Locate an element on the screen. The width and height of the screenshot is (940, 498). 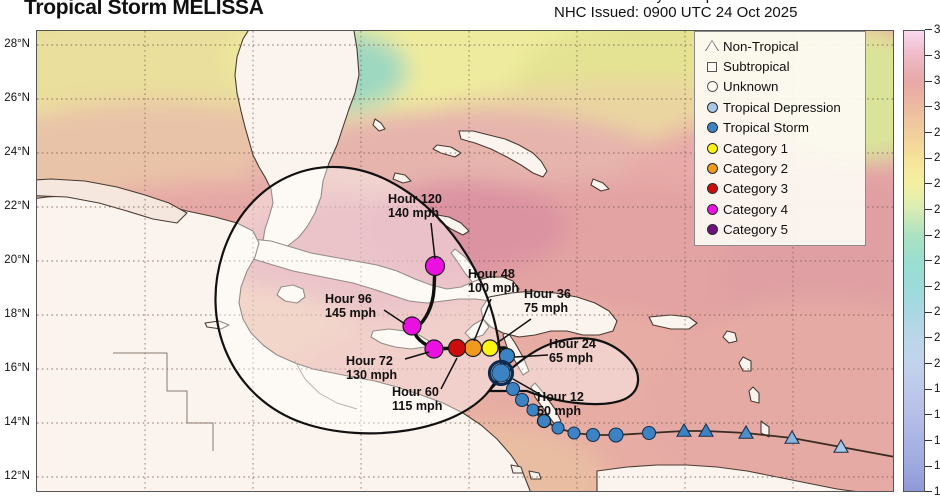
sst-tick-18: 18 is located at coordinates (921, 389).